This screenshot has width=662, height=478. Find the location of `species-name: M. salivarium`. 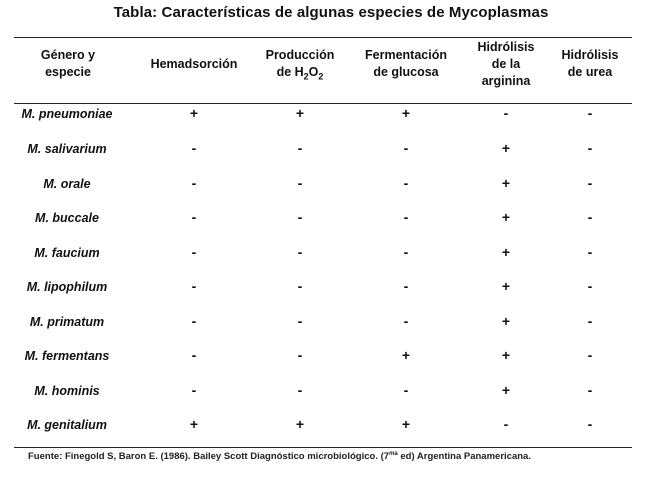

species-name: M. salivarium is located at coordinates (67, 149).